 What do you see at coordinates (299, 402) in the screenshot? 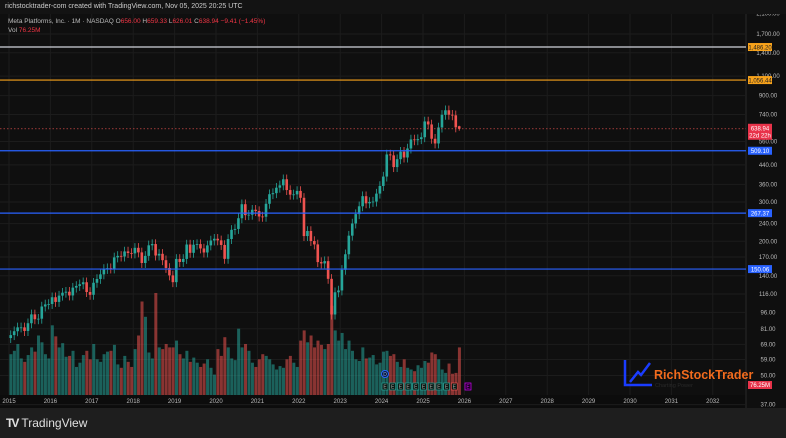
I see `time-tick-label: 2022` at bounding box center [299, 402].